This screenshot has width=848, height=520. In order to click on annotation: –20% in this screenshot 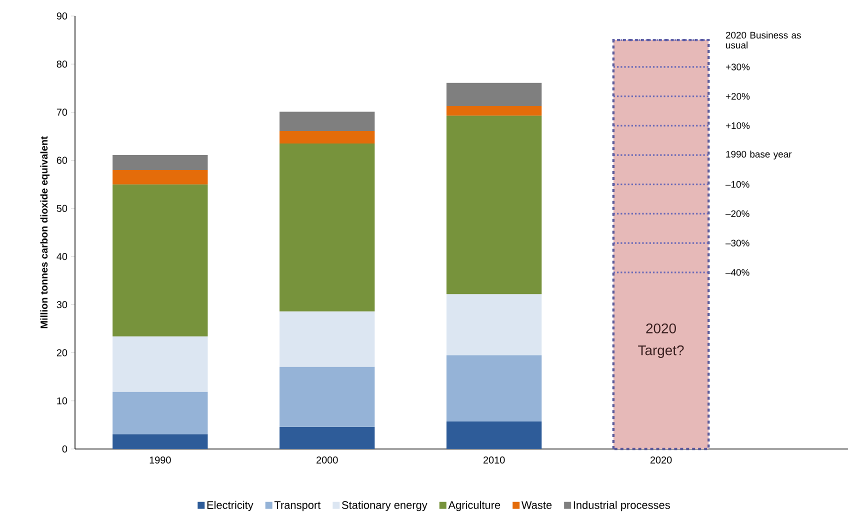, I will do `click(737, 214)`.